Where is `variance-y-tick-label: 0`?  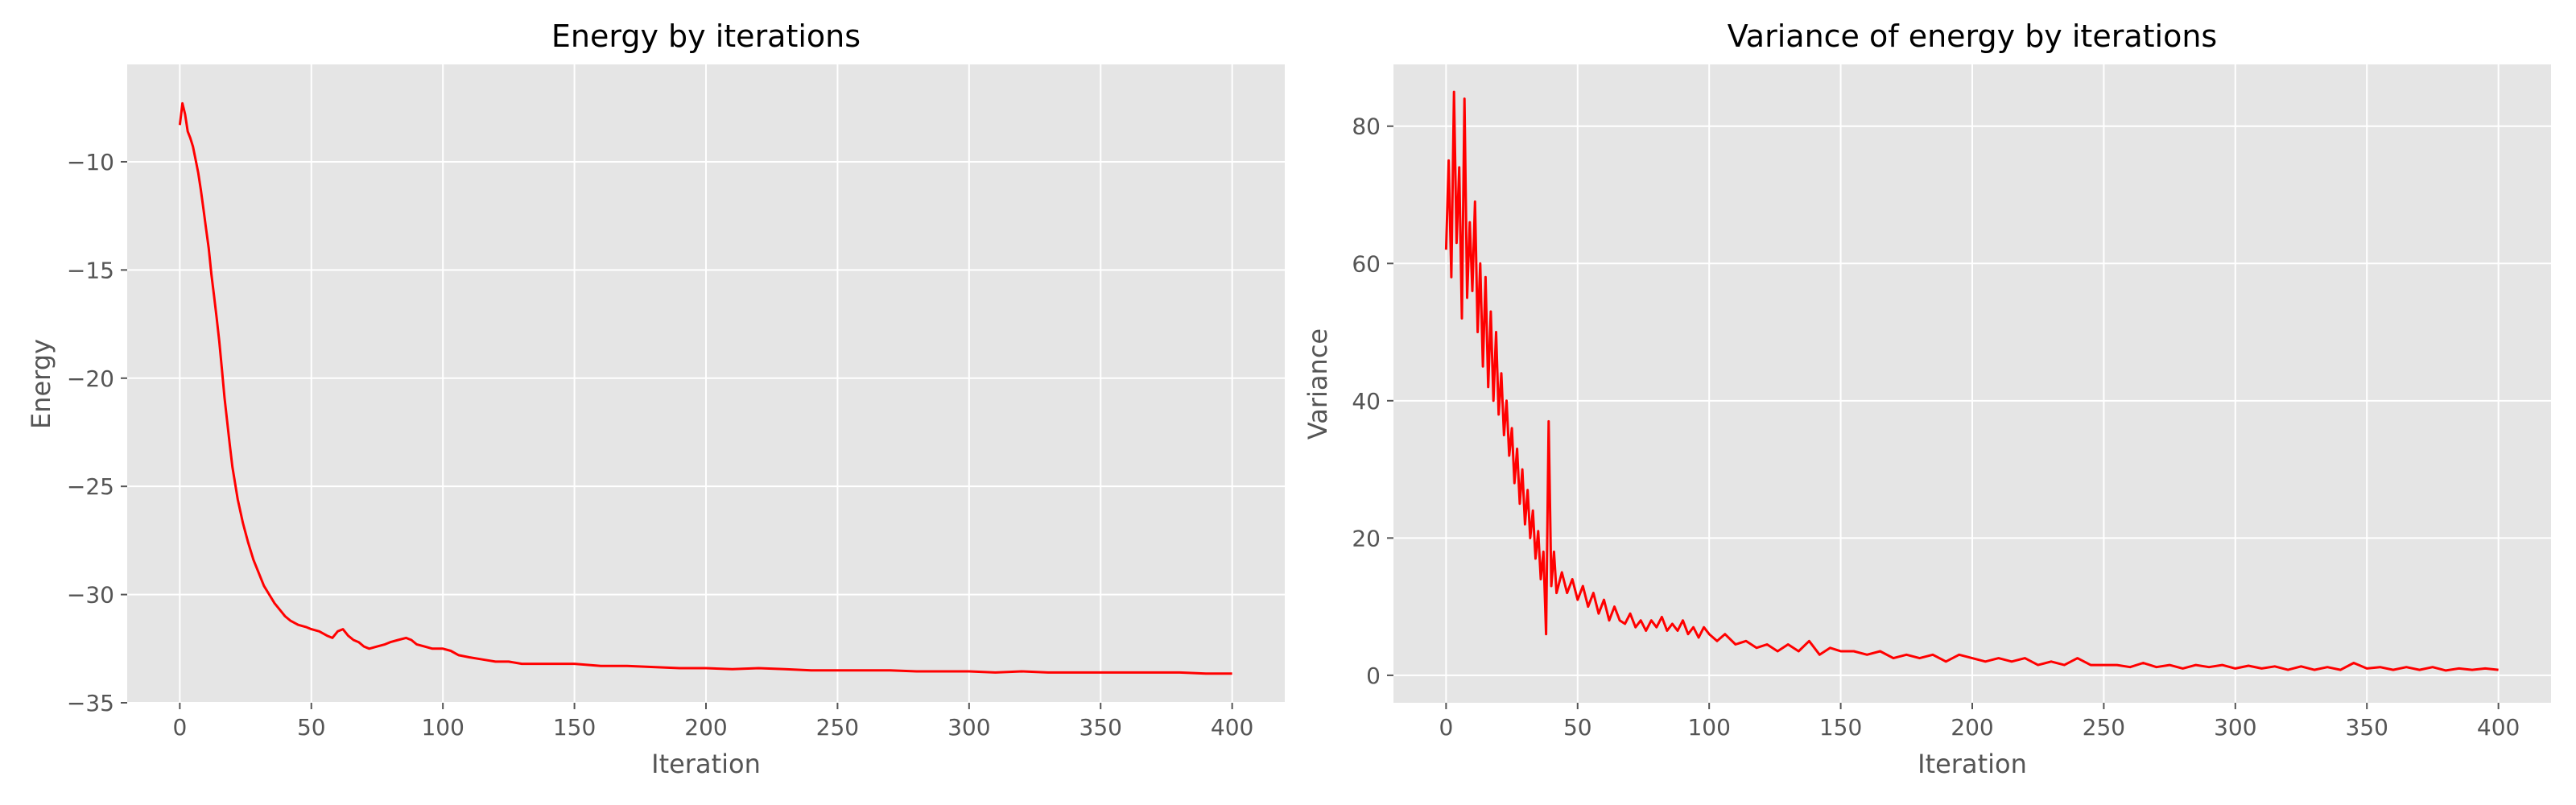
variance-y-tick-label: 0 is located at coordinates (1373, 676).